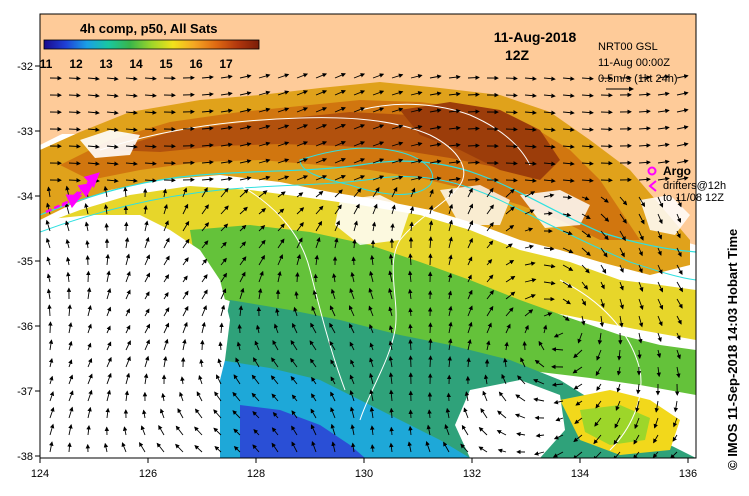  I want to click on colorbar-tick-label: 16, so click(196, 64).